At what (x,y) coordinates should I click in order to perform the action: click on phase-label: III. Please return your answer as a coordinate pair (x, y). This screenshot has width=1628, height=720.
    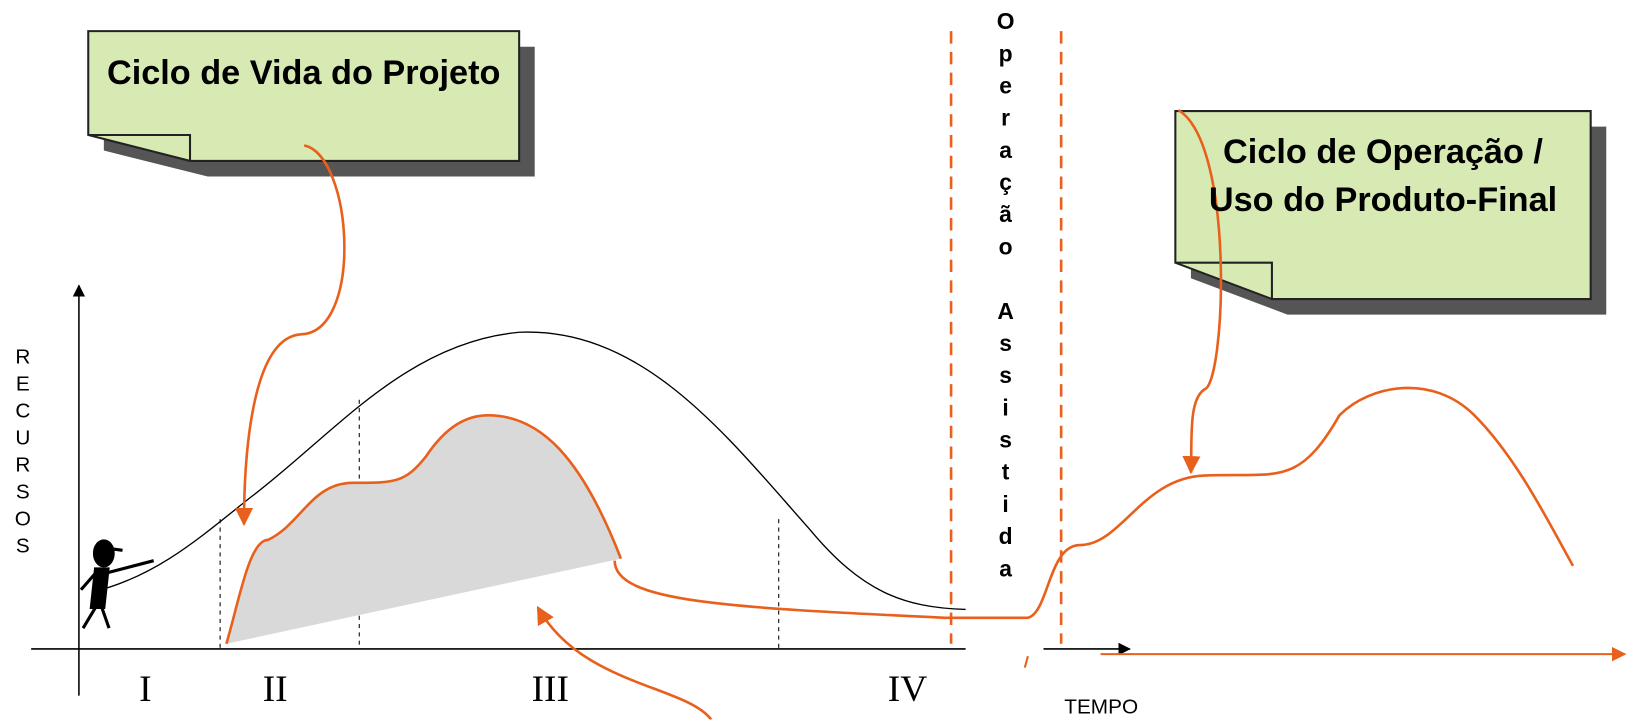
    Looking at the image, I should click on (550, 688).